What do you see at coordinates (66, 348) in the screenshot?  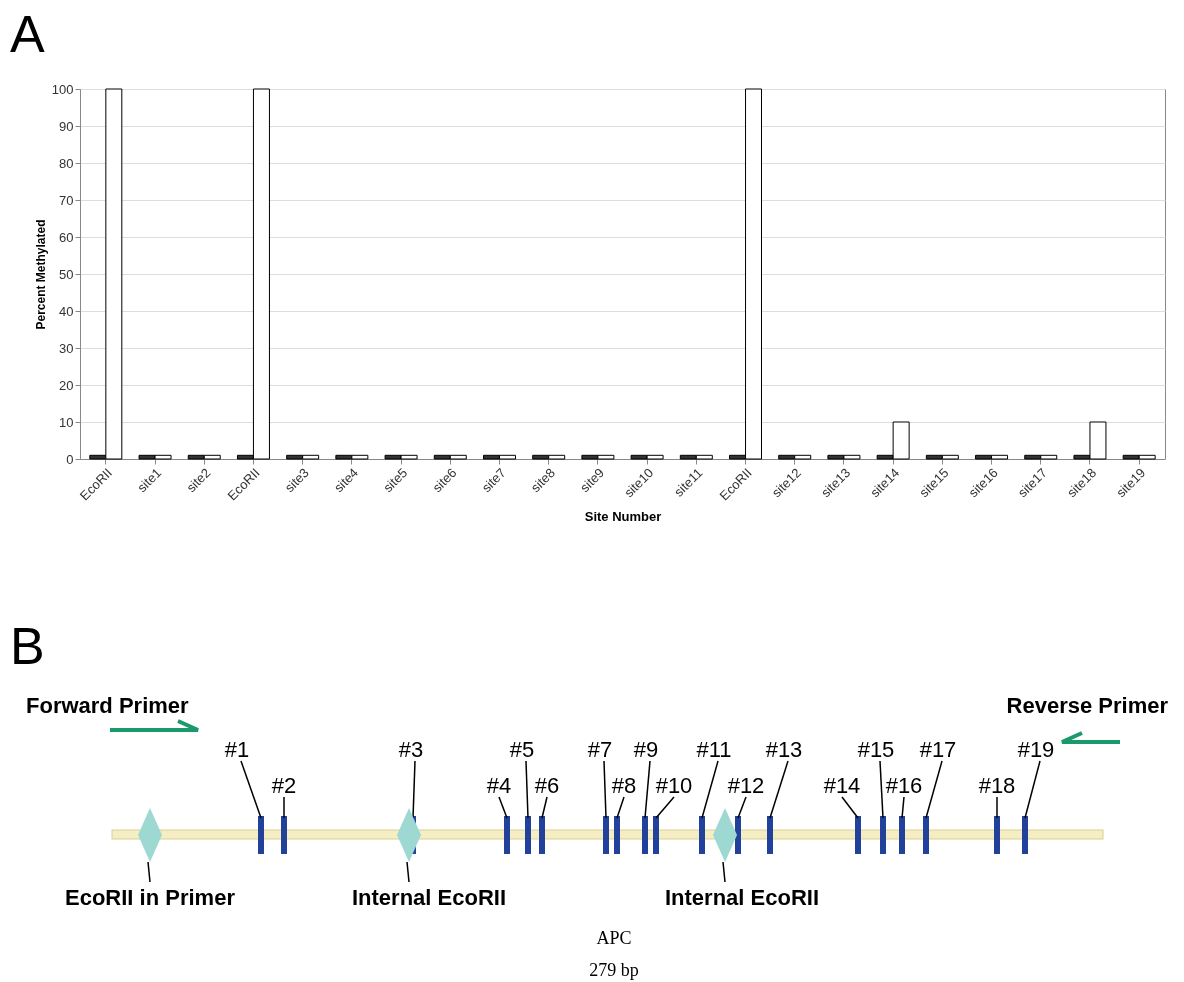 I see `y-tick-label: 30` at bounding box center [66, 348].